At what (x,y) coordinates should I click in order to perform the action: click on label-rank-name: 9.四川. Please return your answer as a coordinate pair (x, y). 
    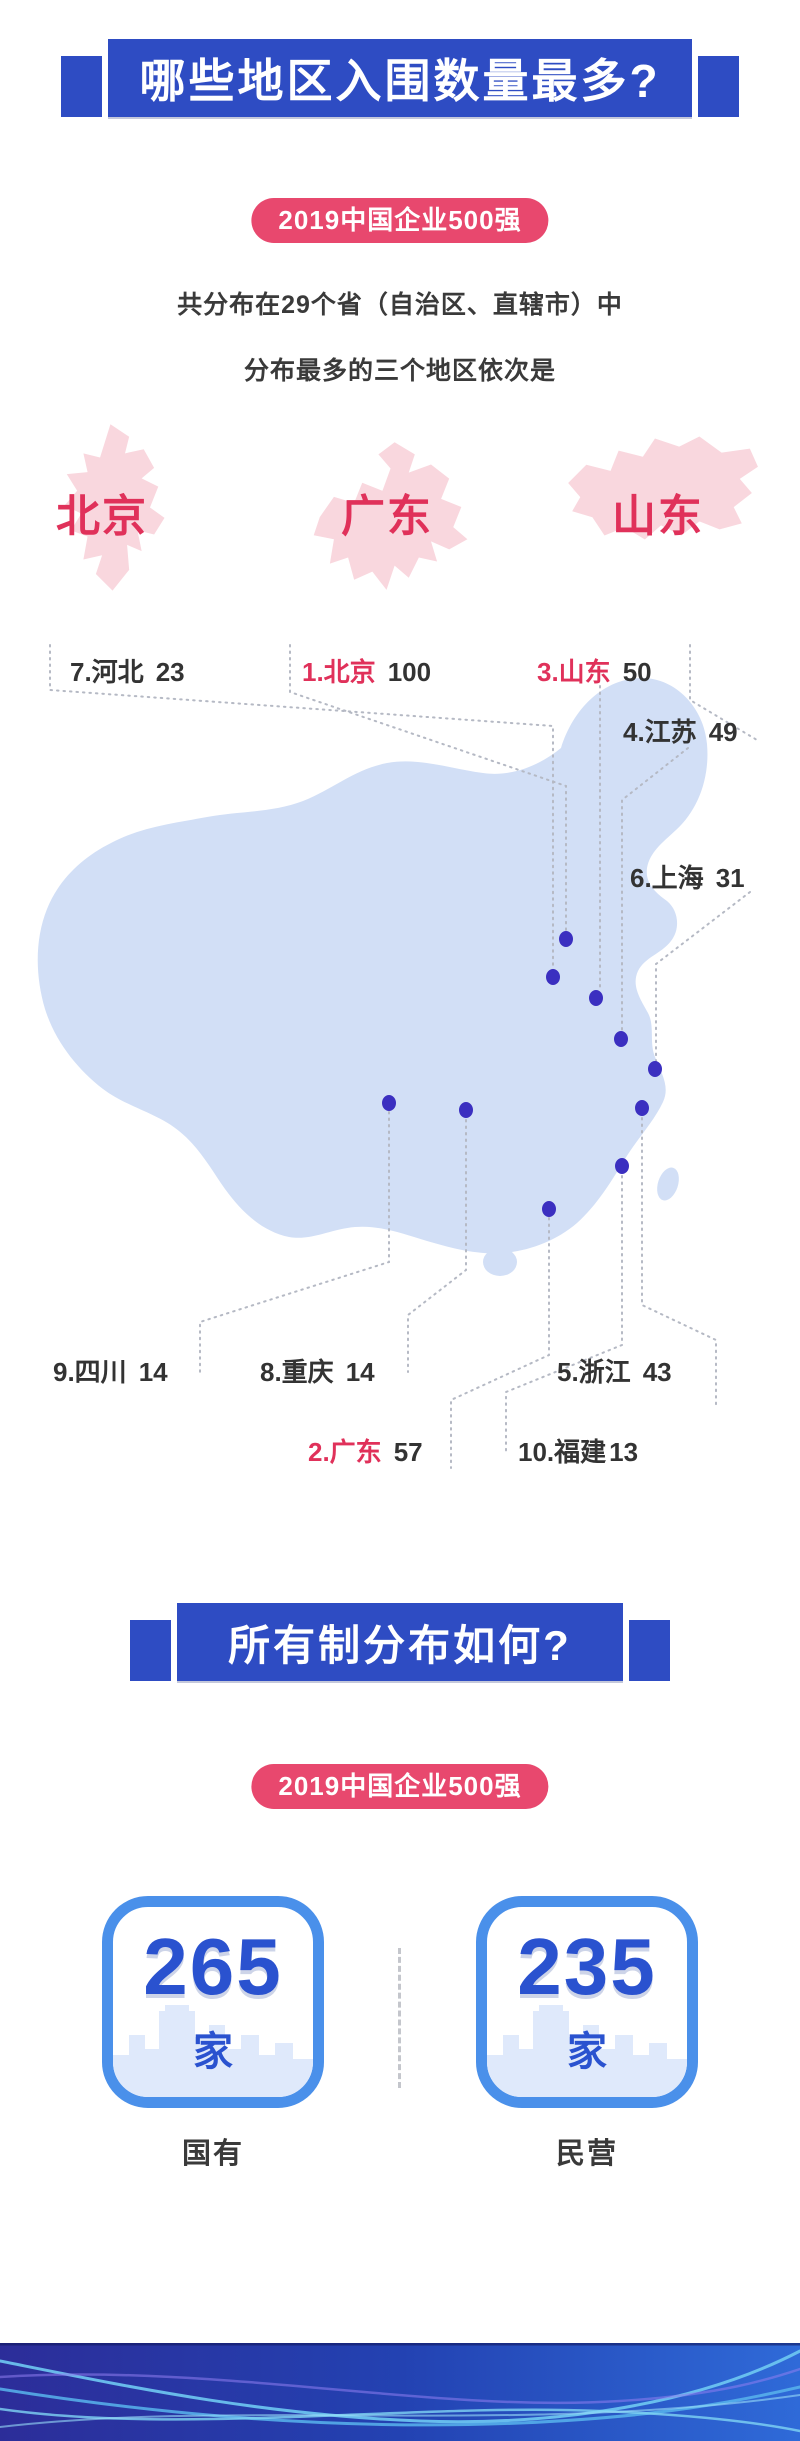
    Looking at the image, I should click on (90, 1372).